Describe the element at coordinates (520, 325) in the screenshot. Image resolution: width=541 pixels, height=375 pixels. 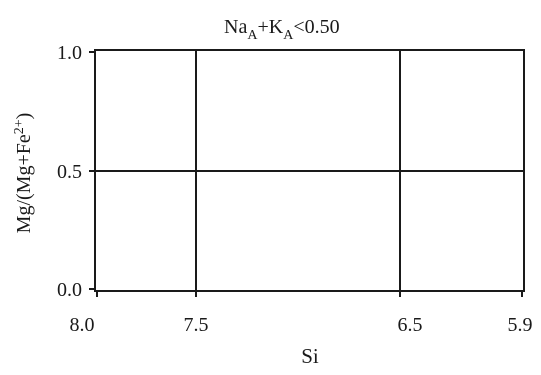
I see `x-tick-label: 5.9` at that location.